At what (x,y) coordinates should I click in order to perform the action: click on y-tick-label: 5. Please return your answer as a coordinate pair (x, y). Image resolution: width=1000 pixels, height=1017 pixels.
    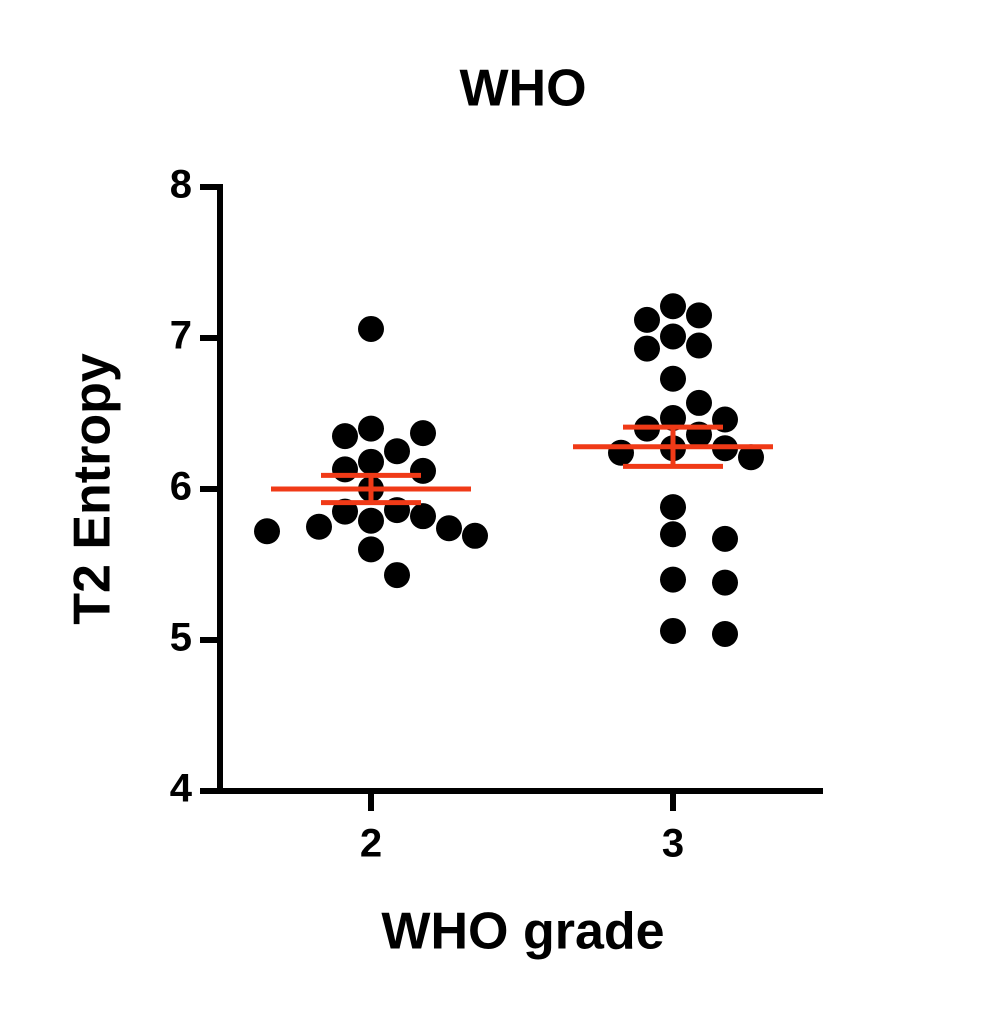
    Looking at the image, I should click on (181, 638).